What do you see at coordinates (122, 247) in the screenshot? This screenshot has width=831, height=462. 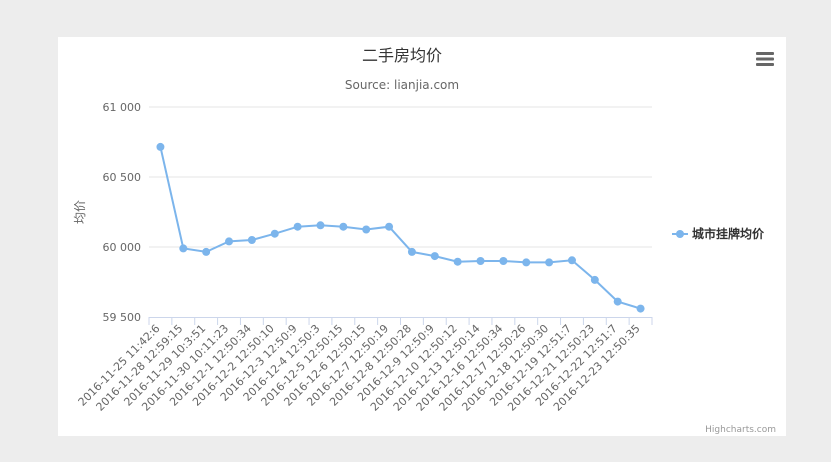 I see `y-tick-label: 60 000` at bounding box center [122, 247].